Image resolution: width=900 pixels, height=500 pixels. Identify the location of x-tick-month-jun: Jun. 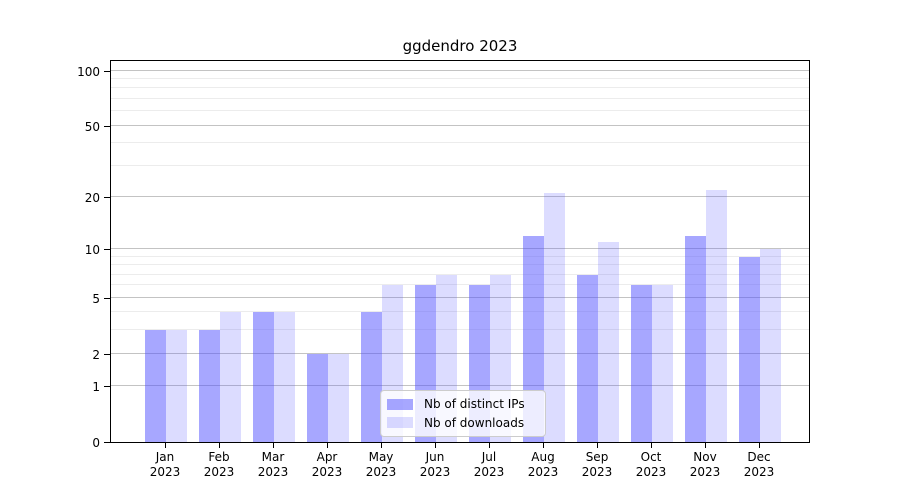
(435, 457).